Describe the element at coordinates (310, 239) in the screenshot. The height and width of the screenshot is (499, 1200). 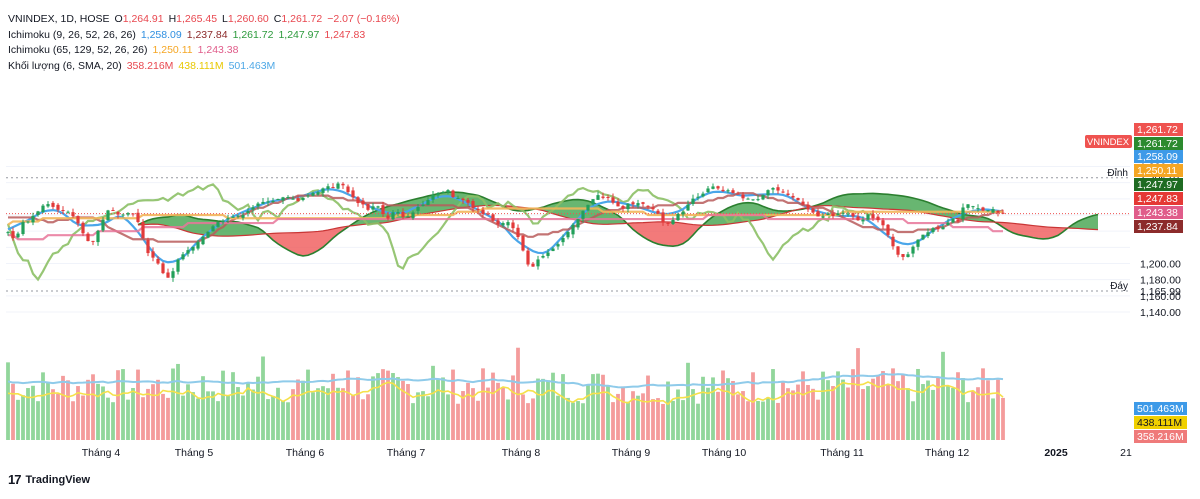
I see `cloud-bearish-segment` at that location.